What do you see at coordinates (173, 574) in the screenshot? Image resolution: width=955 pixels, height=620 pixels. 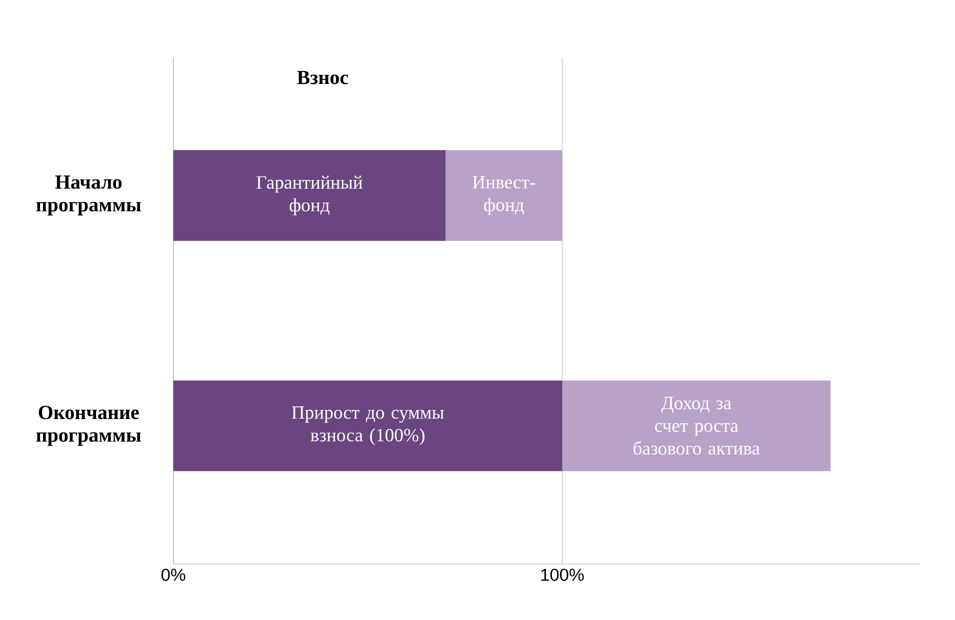 I see `x-tick-label: 0%` at bounding box center [173, 574].